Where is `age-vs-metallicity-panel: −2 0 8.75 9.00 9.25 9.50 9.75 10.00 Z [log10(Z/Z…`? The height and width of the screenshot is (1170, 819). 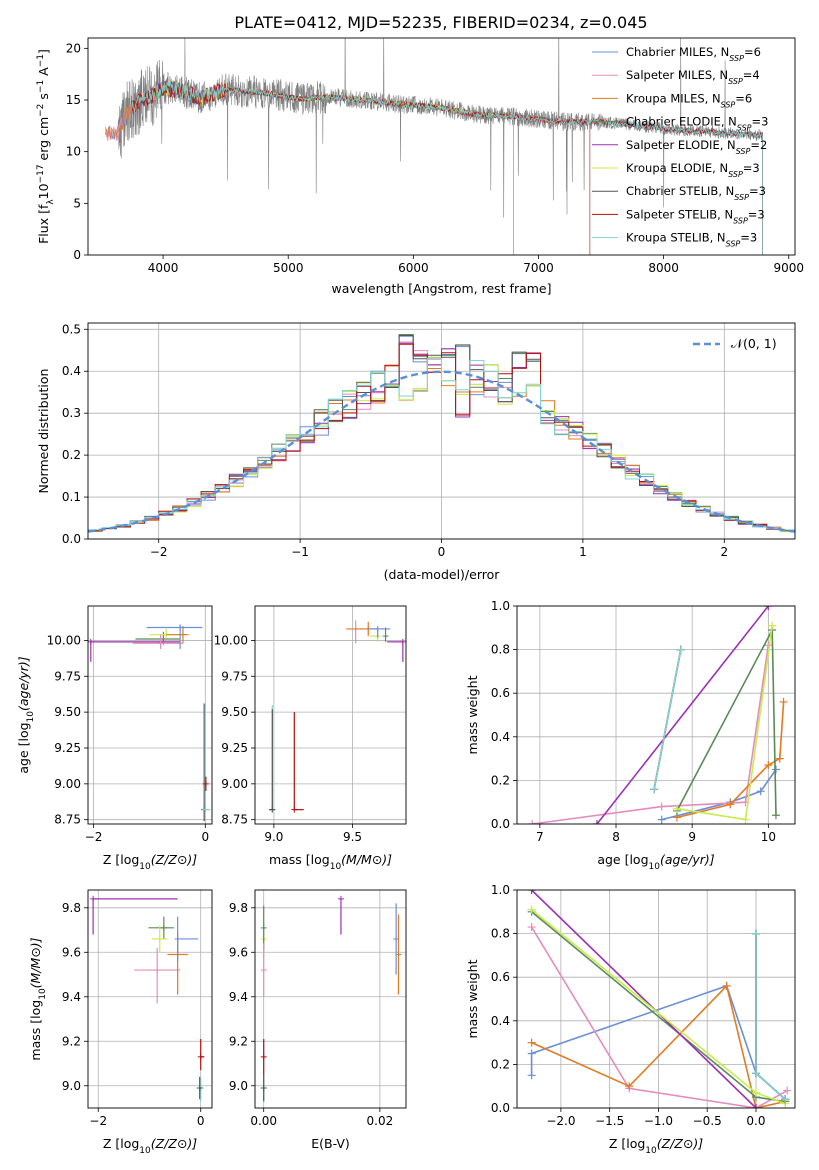
age-vs-metallicity-panel: −2 0 8.75 9.00 9.25 9.50 9.75 10.00 Z [log10(Z/Z… is located at coordinates (114, 738).